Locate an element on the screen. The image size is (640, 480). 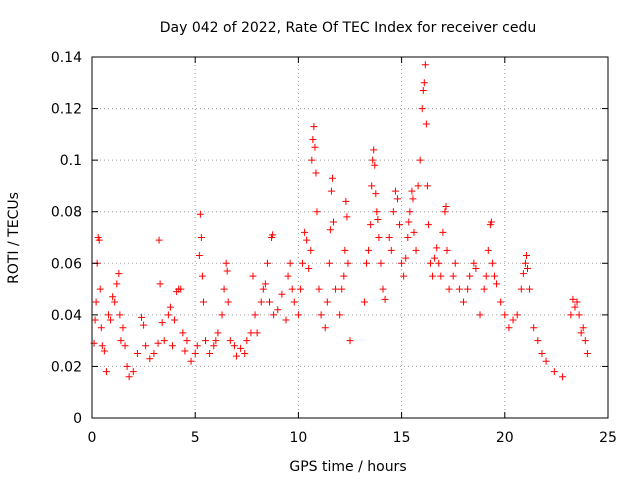
x-tick-label: 20 is located at coordinates (505, 438).